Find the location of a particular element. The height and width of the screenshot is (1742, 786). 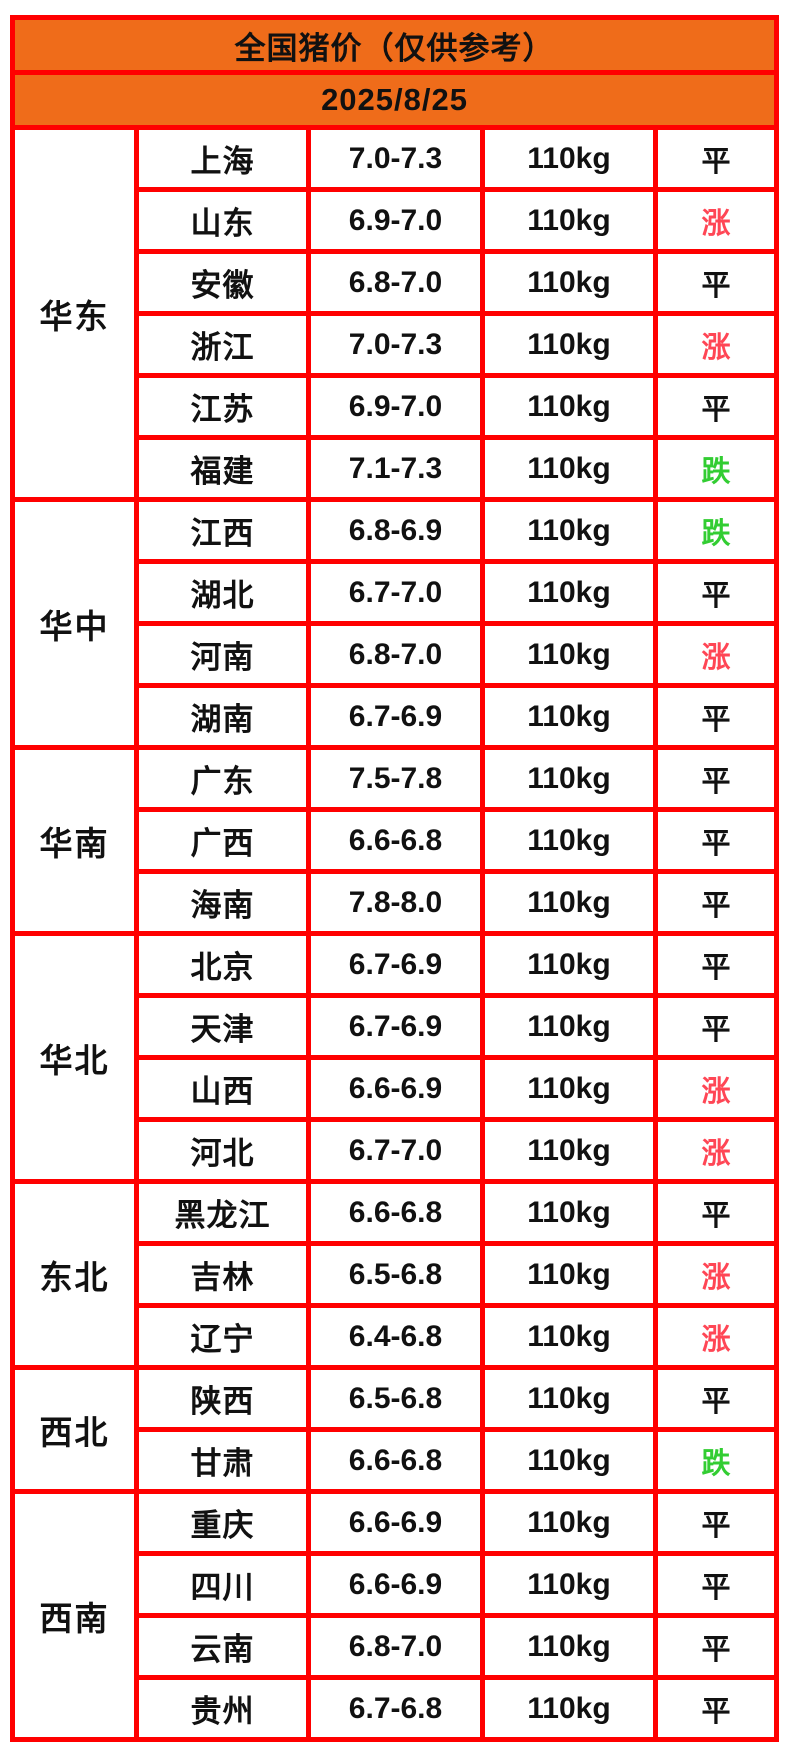

price-cell: 7.5-7.8 is located at coordinates (395, 778).